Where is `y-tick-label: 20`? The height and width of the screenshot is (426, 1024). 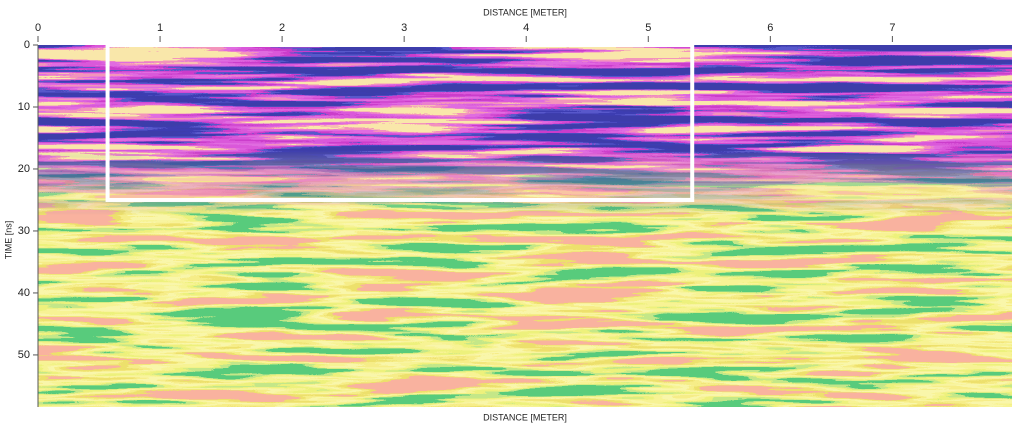
y-tick-label: 20 is located at coordinates (24, 169).